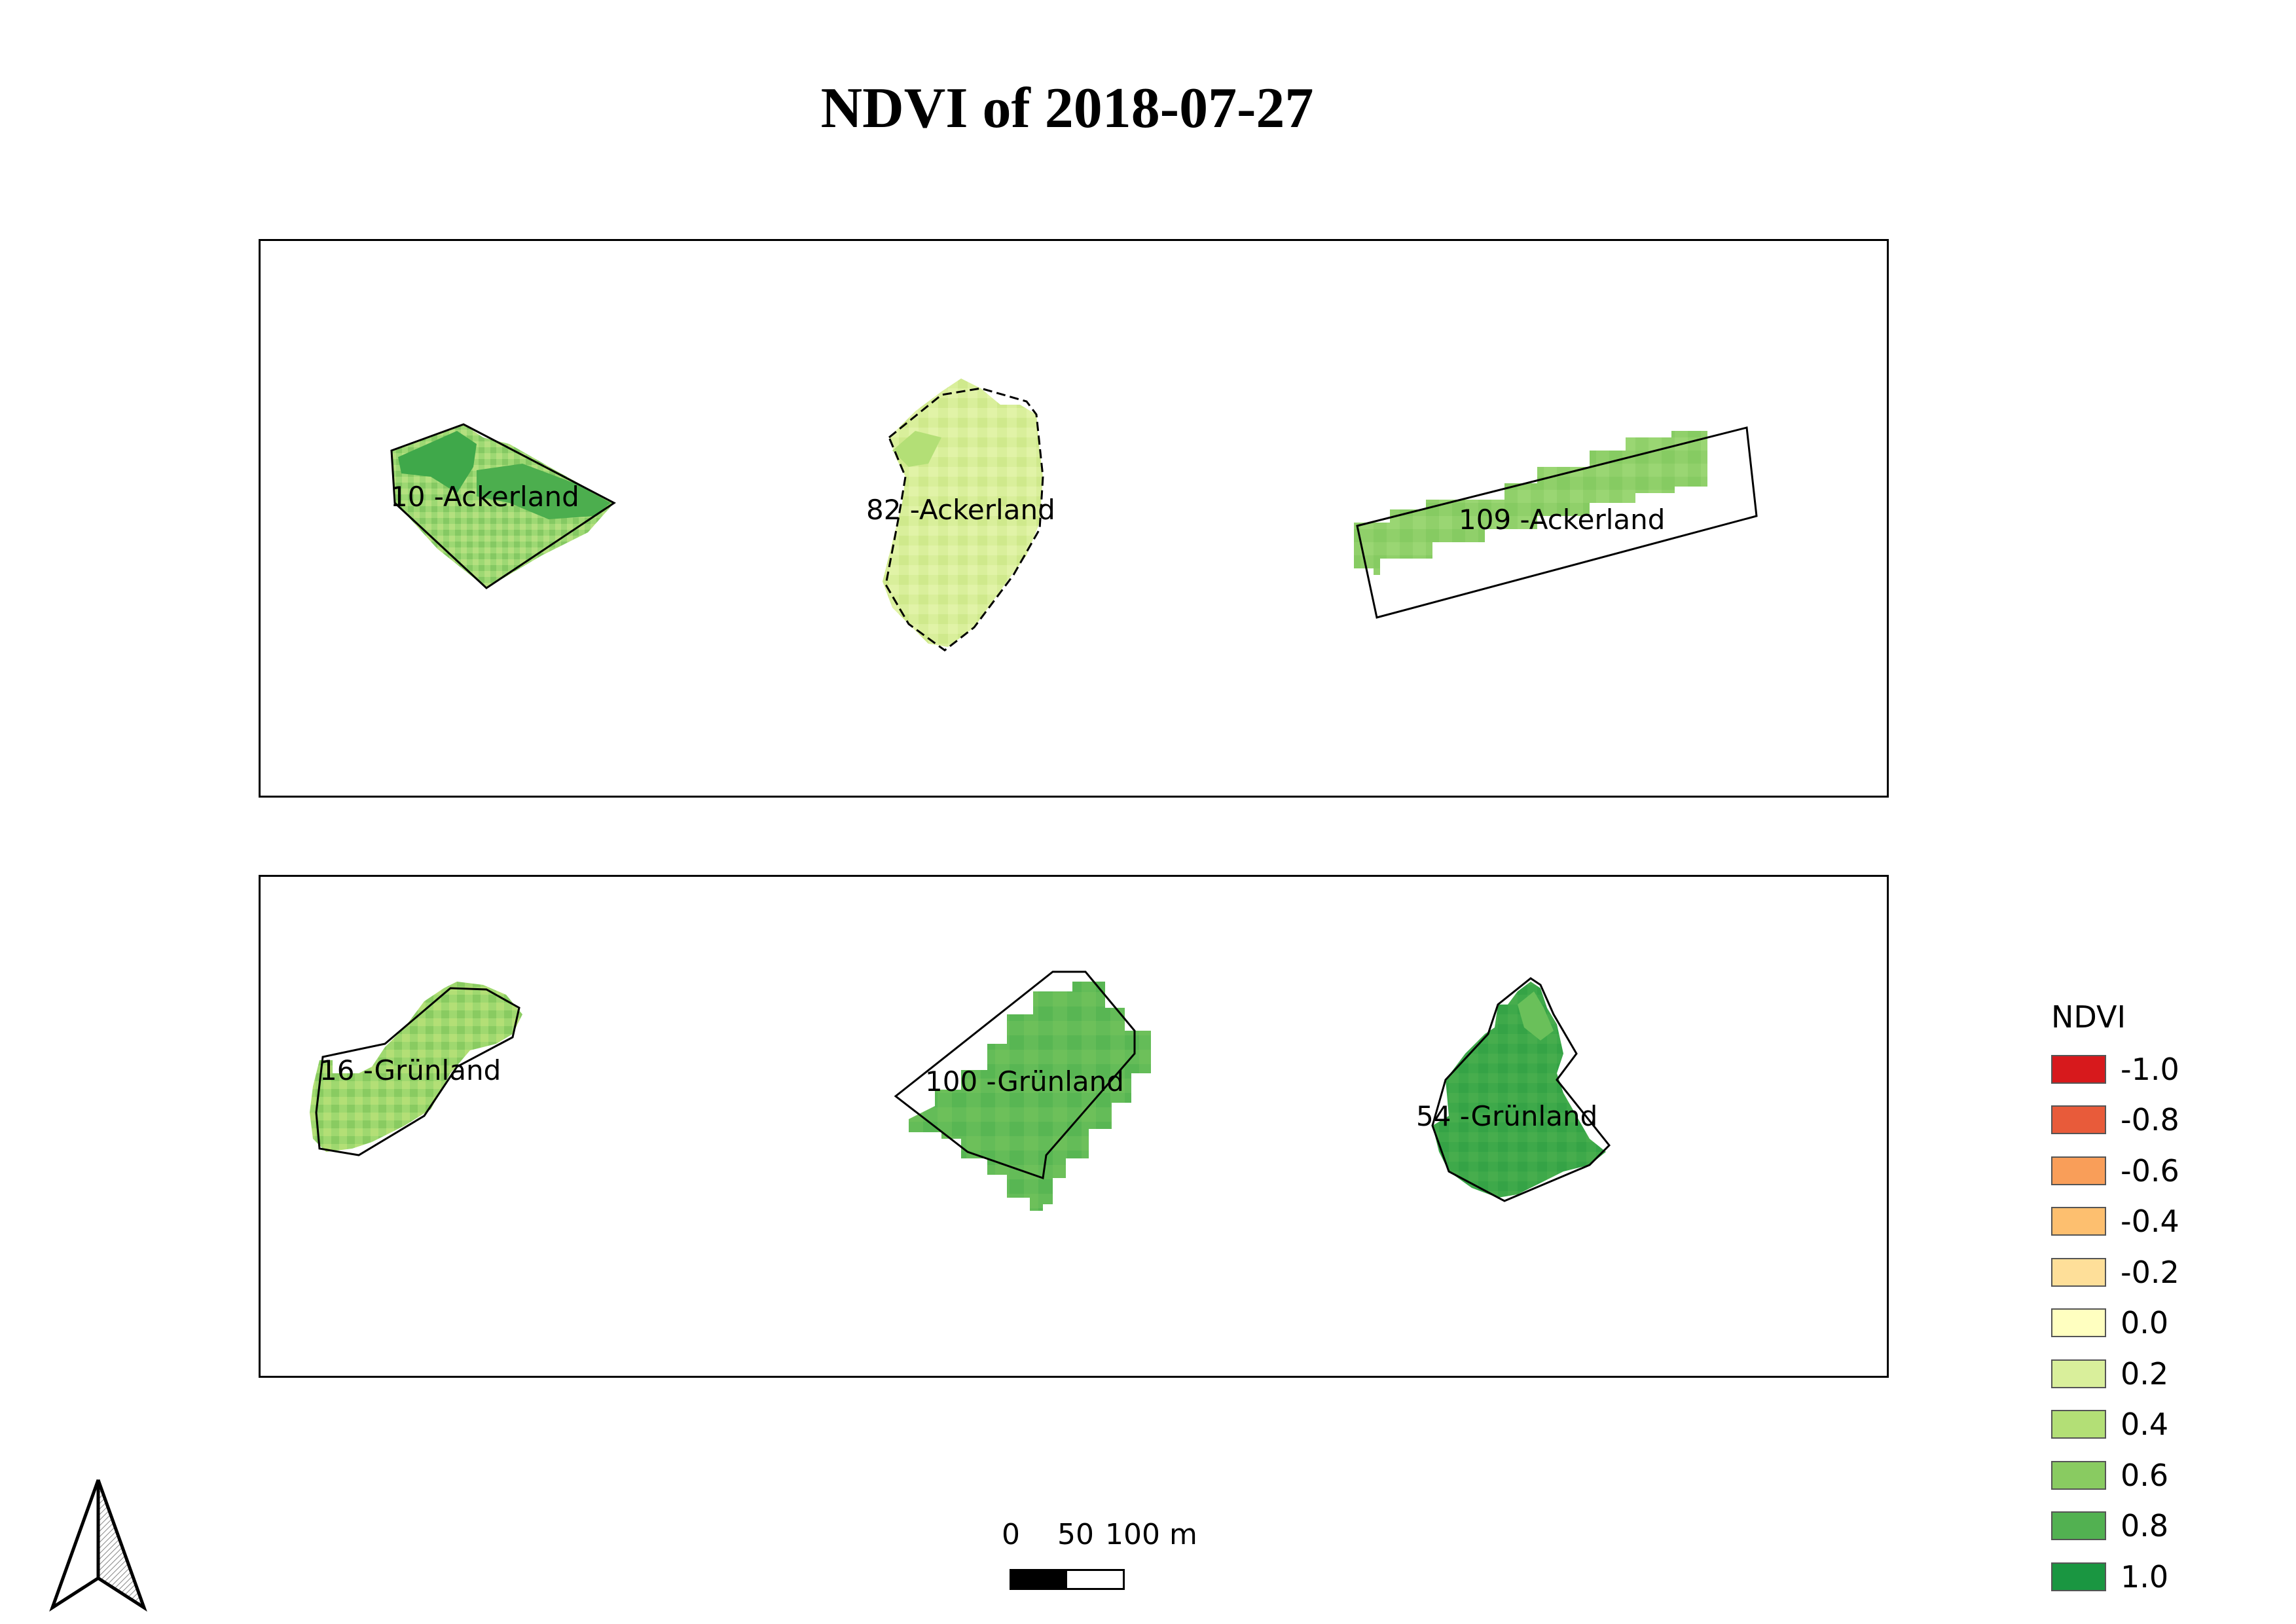  Describe the element at coordinates (410, 1070) in the screenshot. I see `field-label-16: 16 -Grünland` at that location.